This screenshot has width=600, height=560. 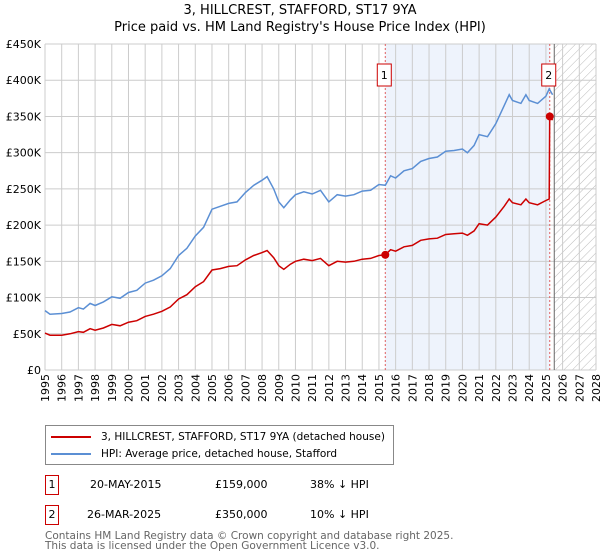 I want to click on x-tick-label: 1999, so click(x=112, y=388).